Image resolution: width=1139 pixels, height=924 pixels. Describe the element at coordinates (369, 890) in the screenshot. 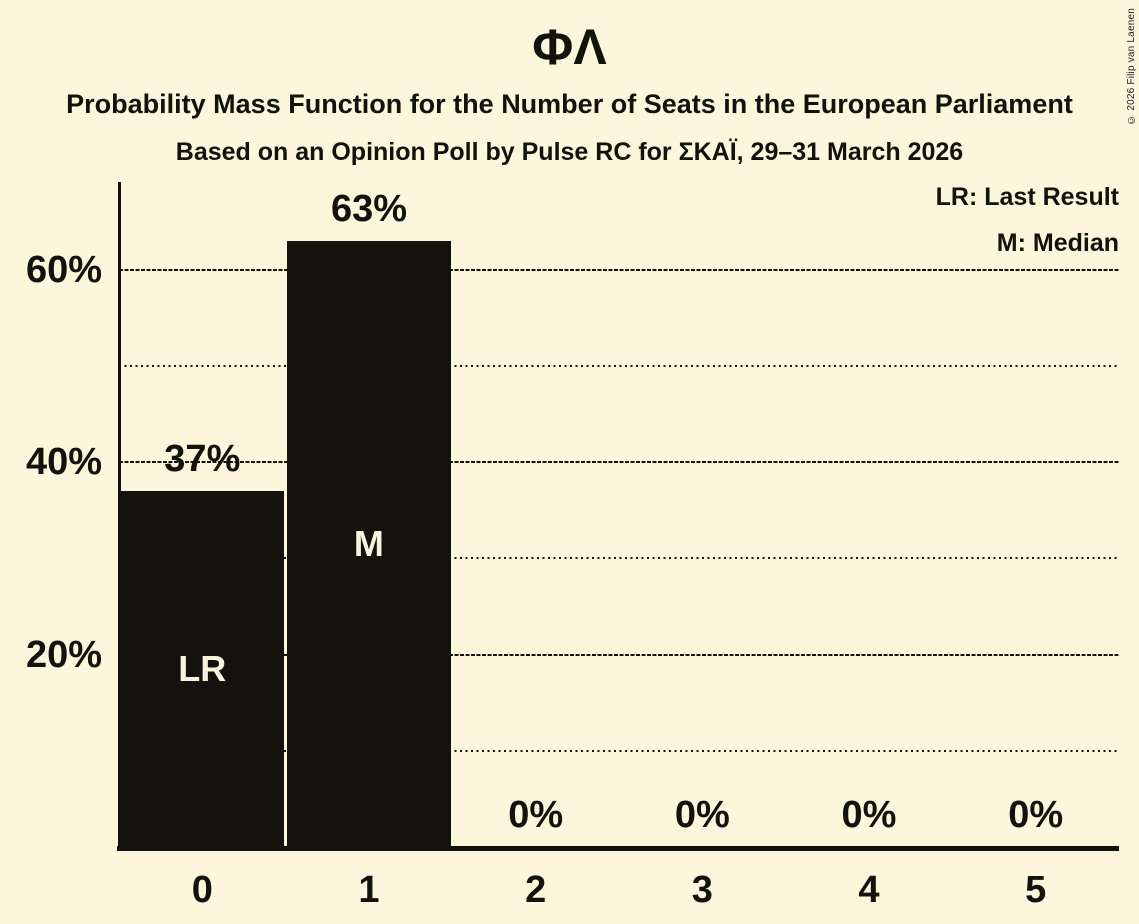

I see `x-axis-label-seat-1: 1` at that location.